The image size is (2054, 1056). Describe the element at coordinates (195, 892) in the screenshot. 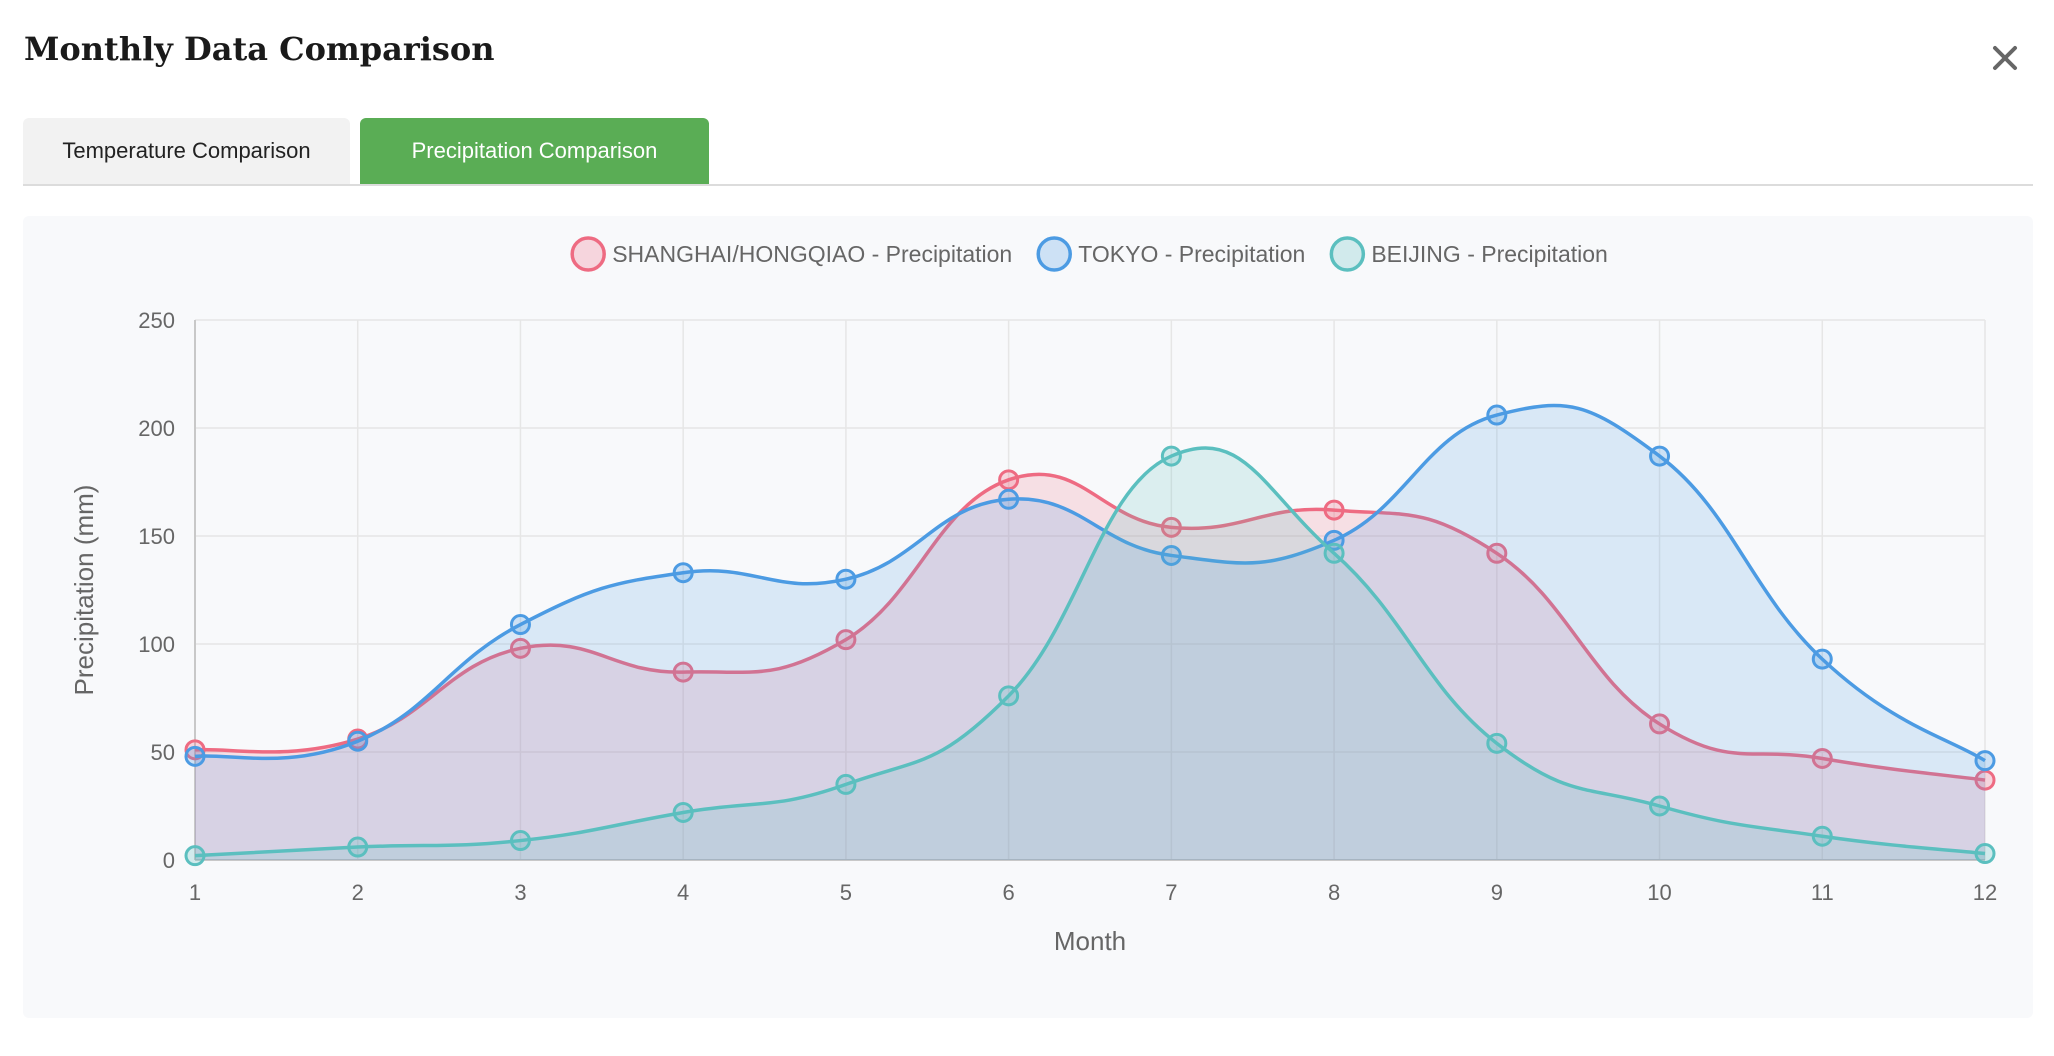

I see `x-tick-label: 1` at that location.